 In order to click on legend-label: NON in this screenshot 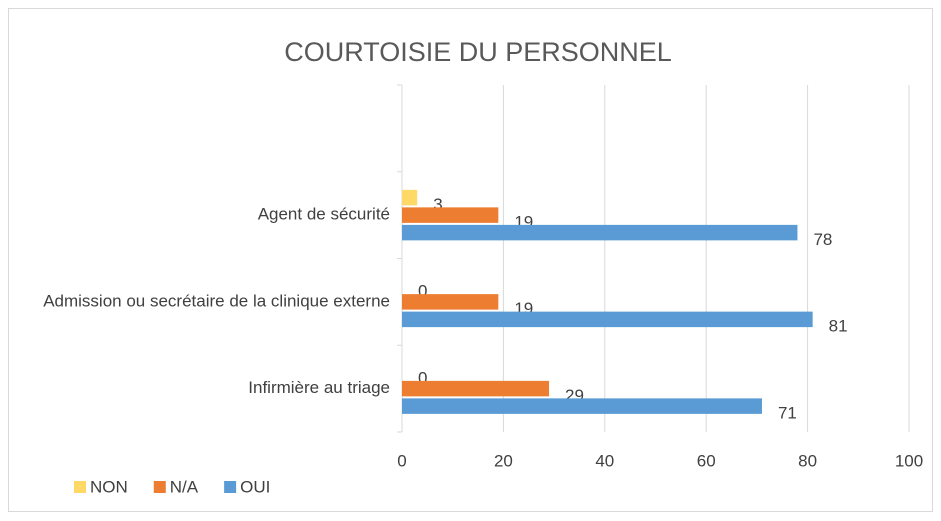, I will do `click(109, 486)`.